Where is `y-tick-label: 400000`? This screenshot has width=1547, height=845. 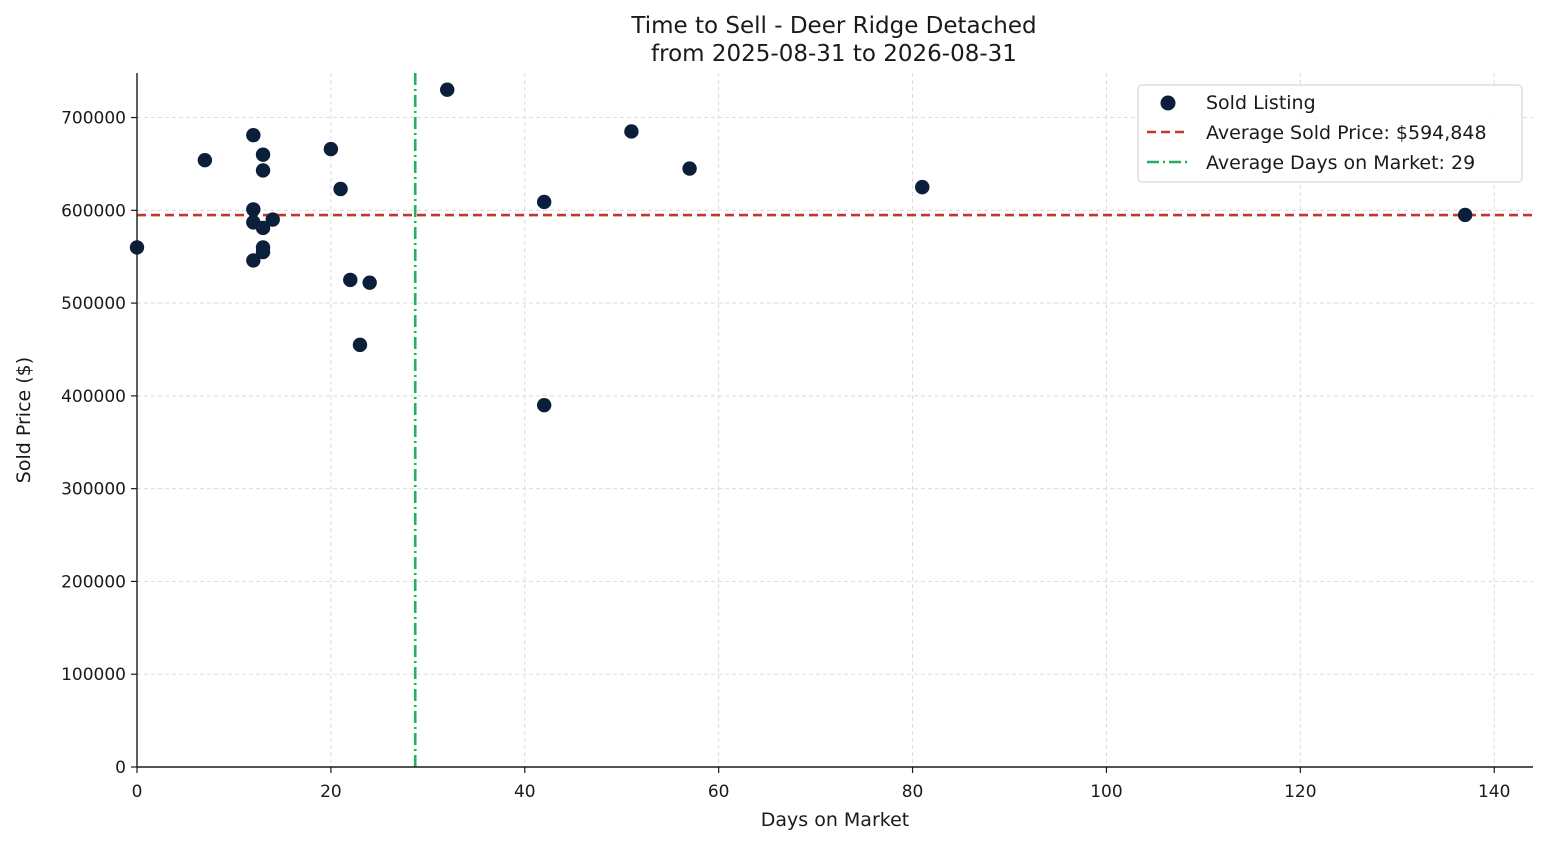
y-tick-label: 400000 is located at coordinates (93, 397).